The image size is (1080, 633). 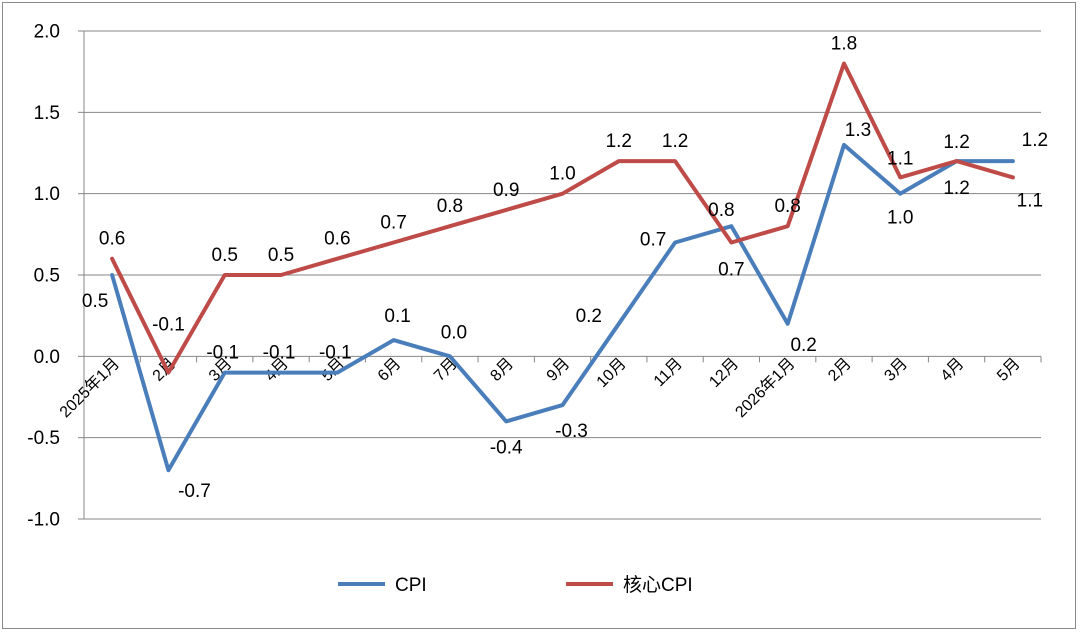 What do you see at coordinates (502, 370) in the screenshot?
I see `x-tick-label: 8月` at bounding box center [502, 370].